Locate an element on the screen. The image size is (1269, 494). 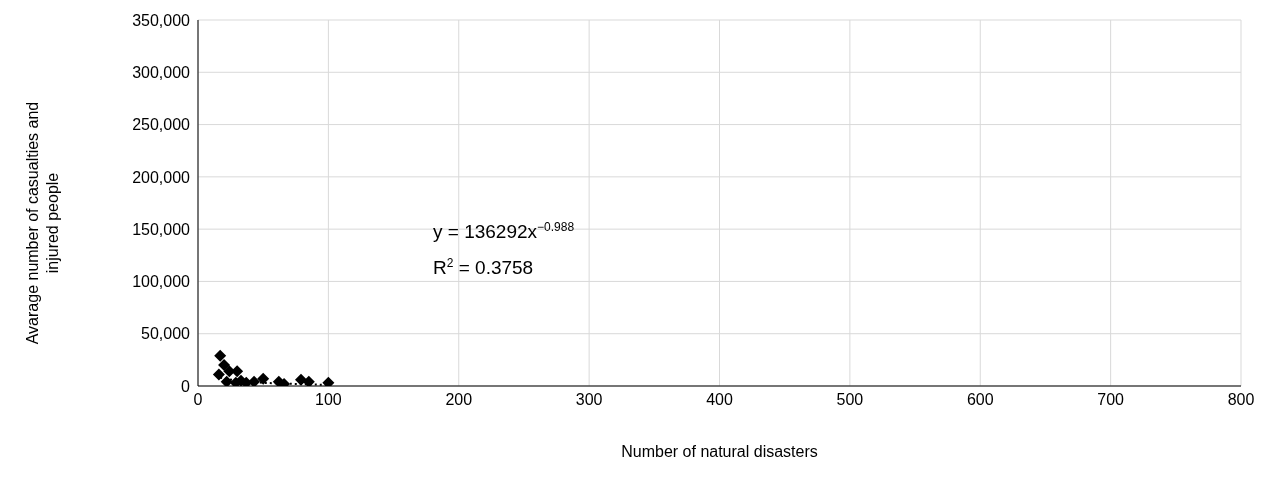
y-tick-label: 350,000 is located at coordinates (161, 20).